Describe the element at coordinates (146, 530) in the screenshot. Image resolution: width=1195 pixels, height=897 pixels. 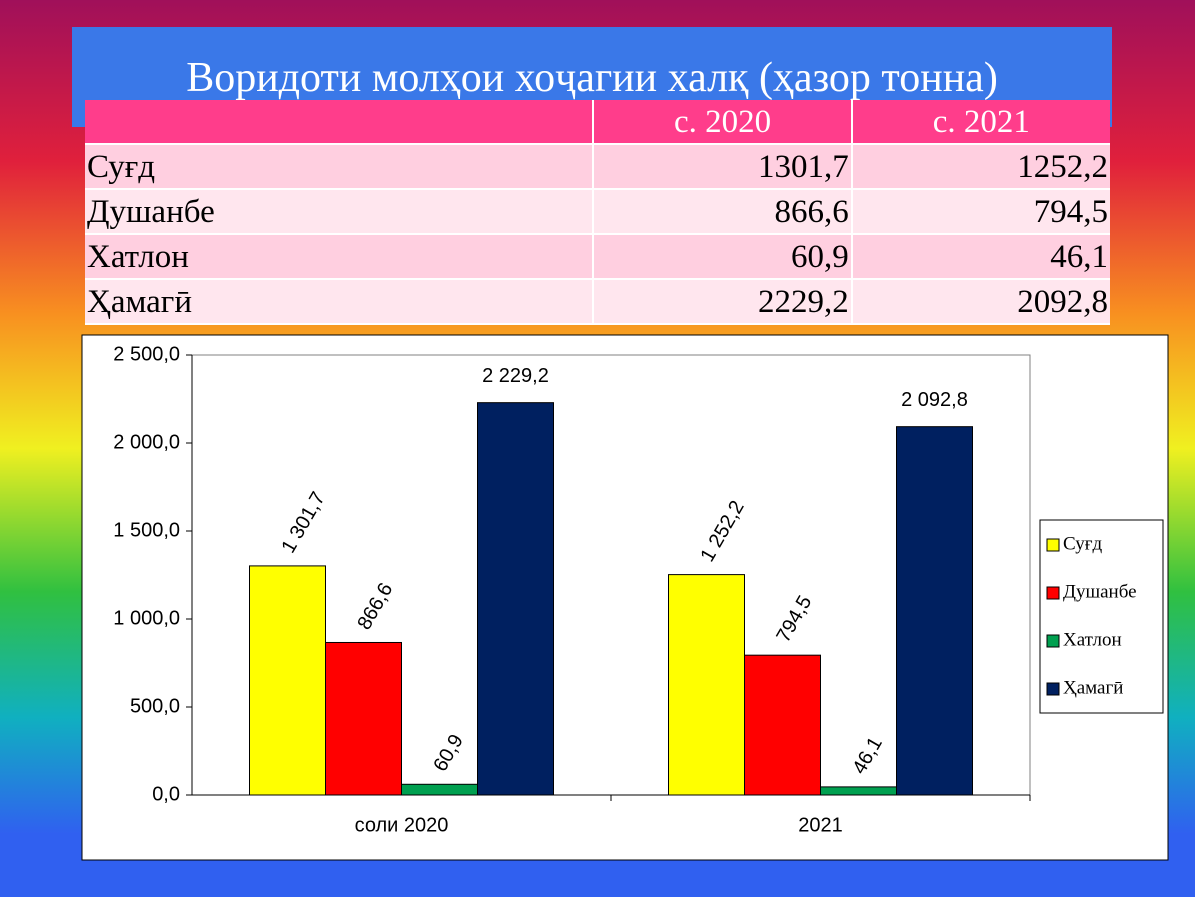
I see `y-tick-label: 1 500,0` at that location.